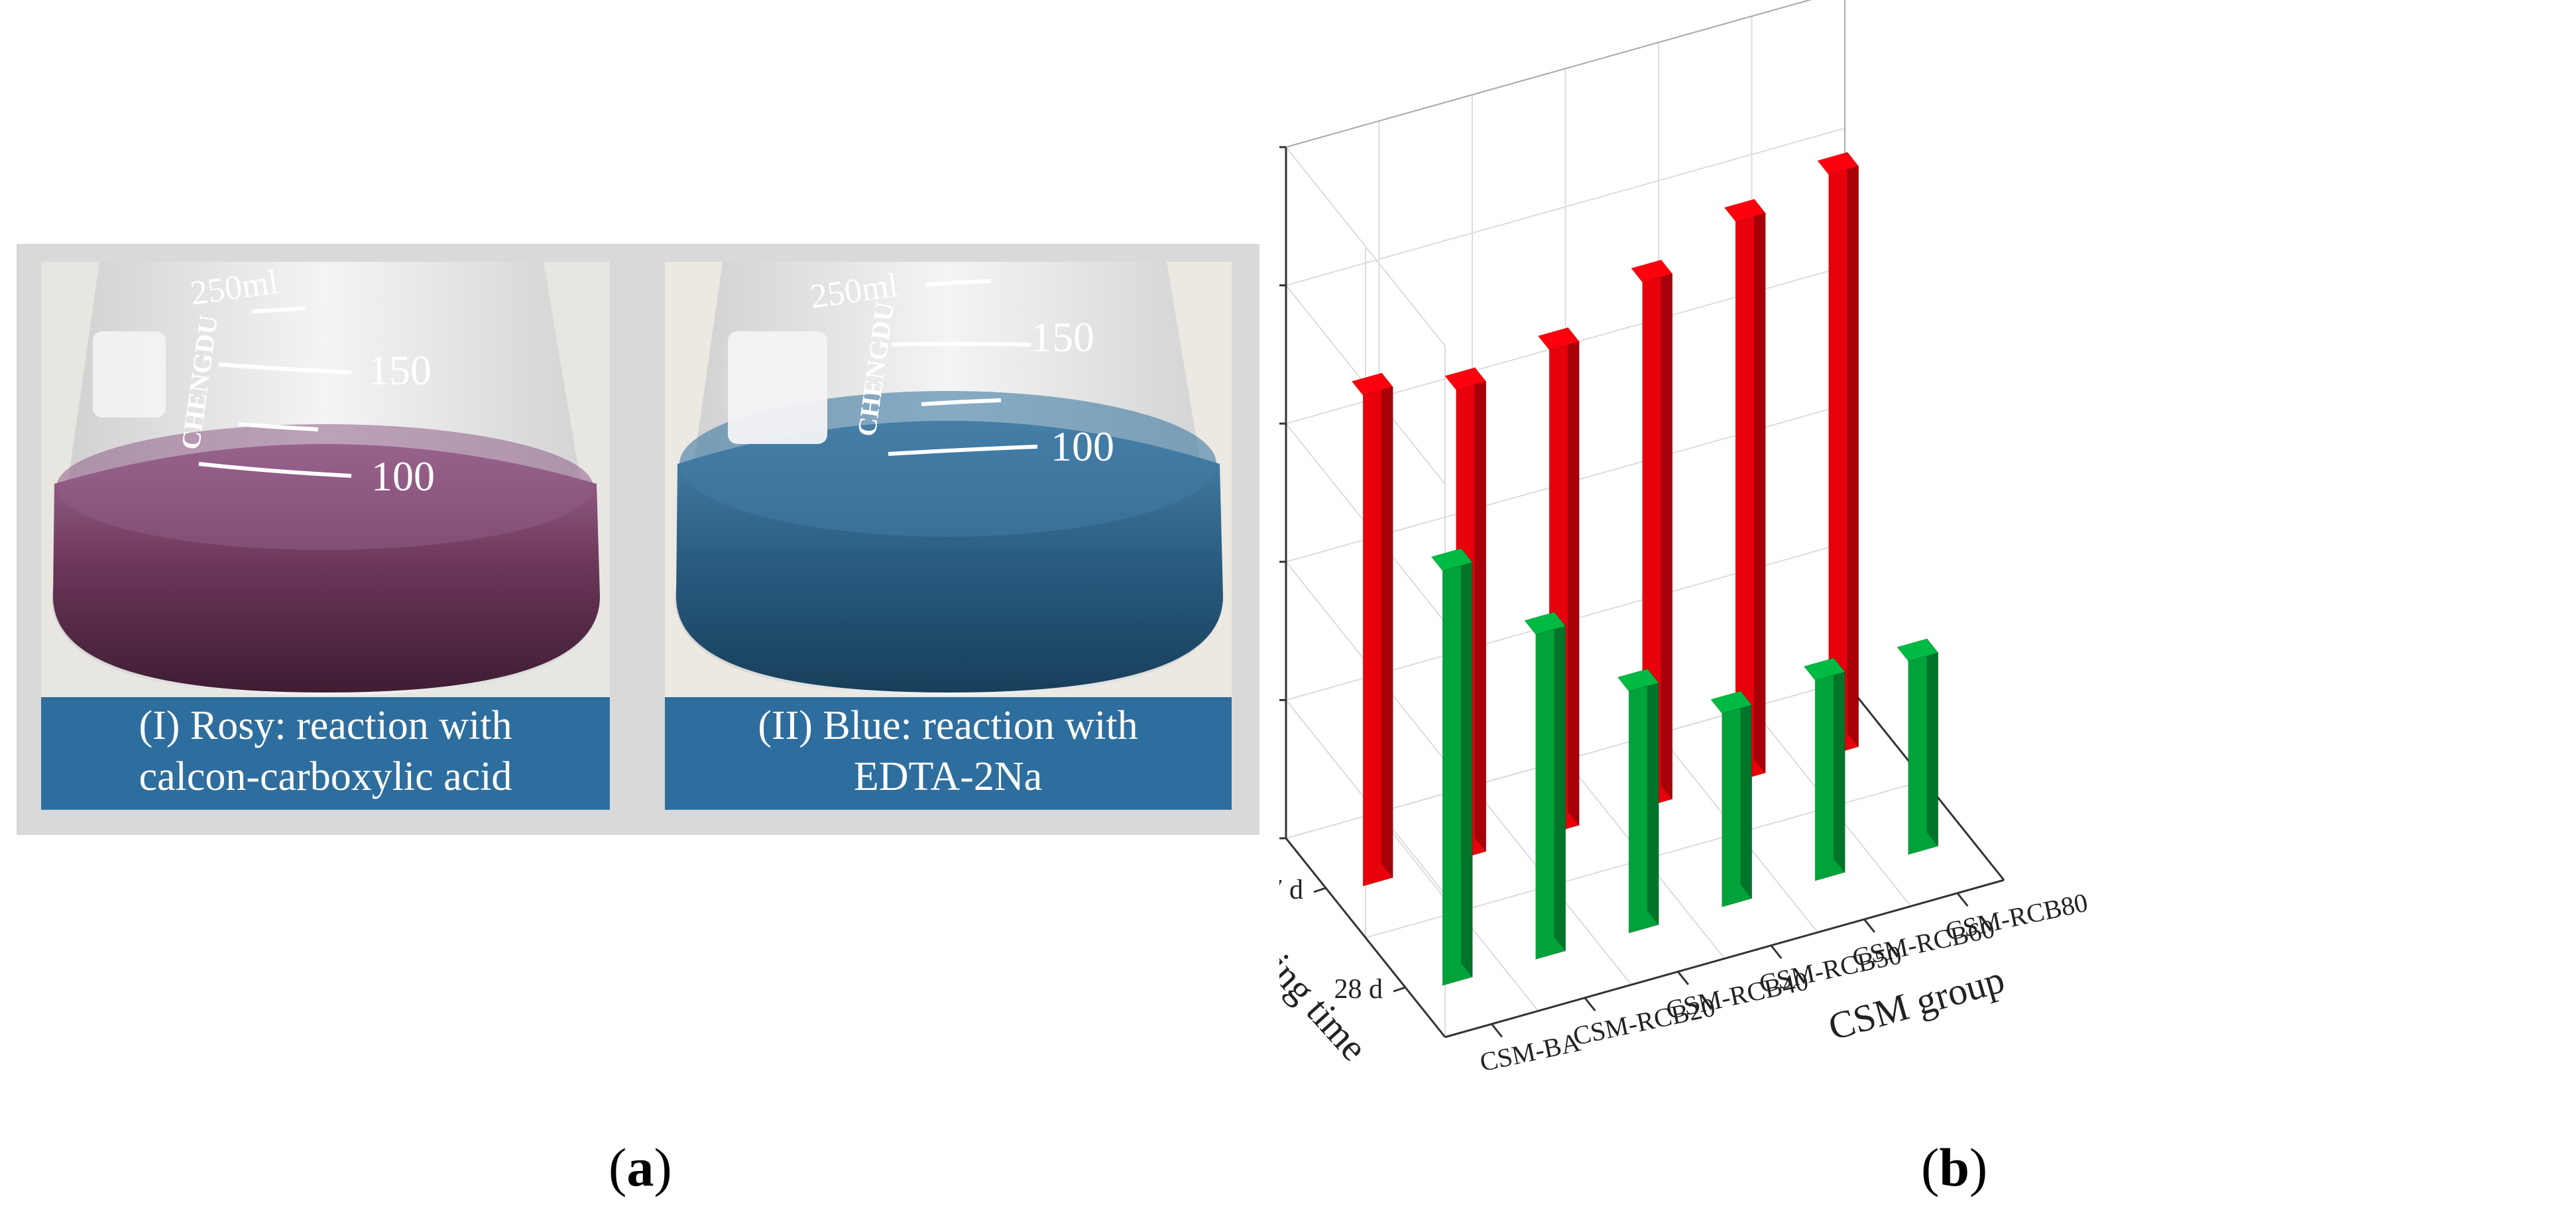  I want to click on x-tick-label: CSM-BA, so click(1529, 1052).